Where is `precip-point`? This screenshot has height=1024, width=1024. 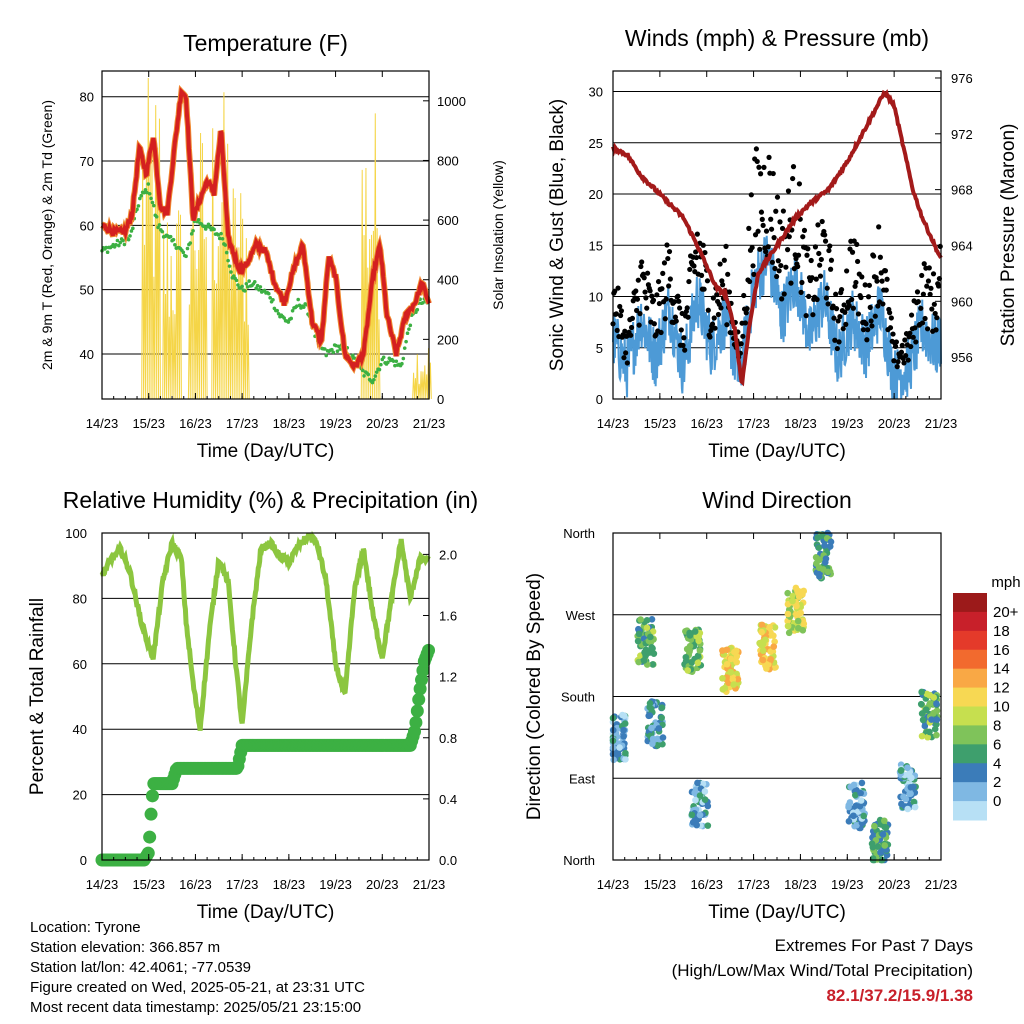 precip-point is located at coordinates (419, 700).